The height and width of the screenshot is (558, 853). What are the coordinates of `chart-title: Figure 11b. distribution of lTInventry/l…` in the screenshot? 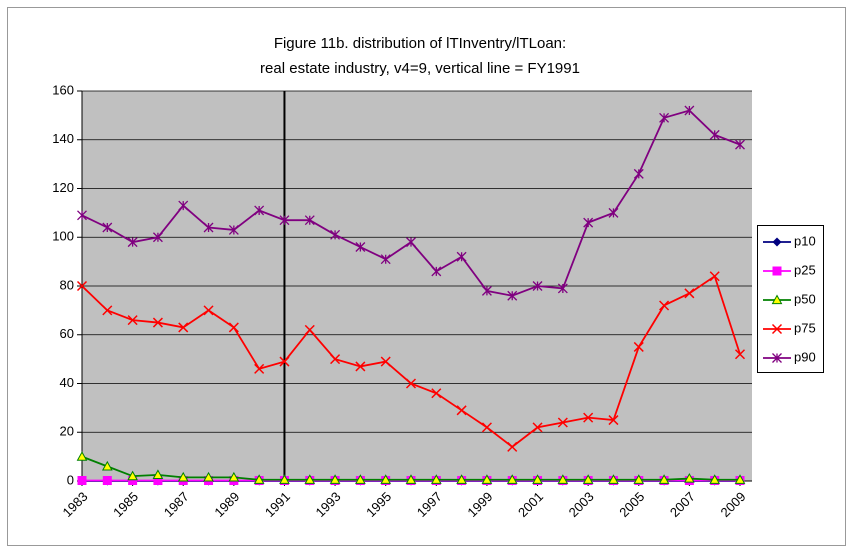 It's located at (420, 43).